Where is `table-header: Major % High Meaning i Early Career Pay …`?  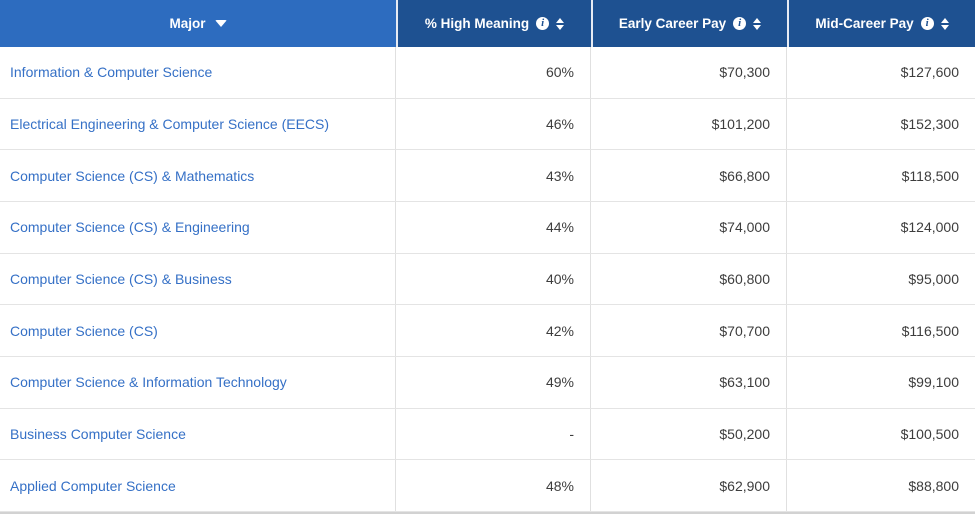 table-header: Major % High Meaning i Early Career Pay … is located at coordinates (487, 23).